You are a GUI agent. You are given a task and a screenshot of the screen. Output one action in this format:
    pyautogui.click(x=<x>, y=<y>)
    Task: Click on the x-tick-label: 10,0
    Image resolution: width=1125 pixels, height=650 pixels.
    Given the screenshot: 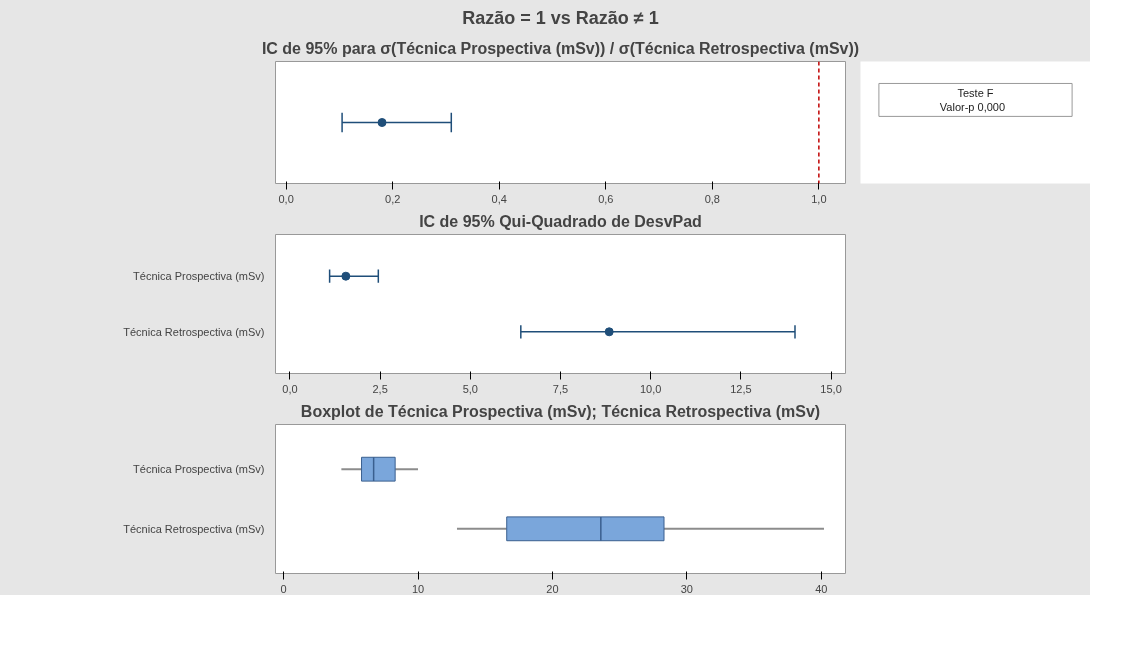 What is the action you would take?
    pyautogui.click(x=650, y=388)
    